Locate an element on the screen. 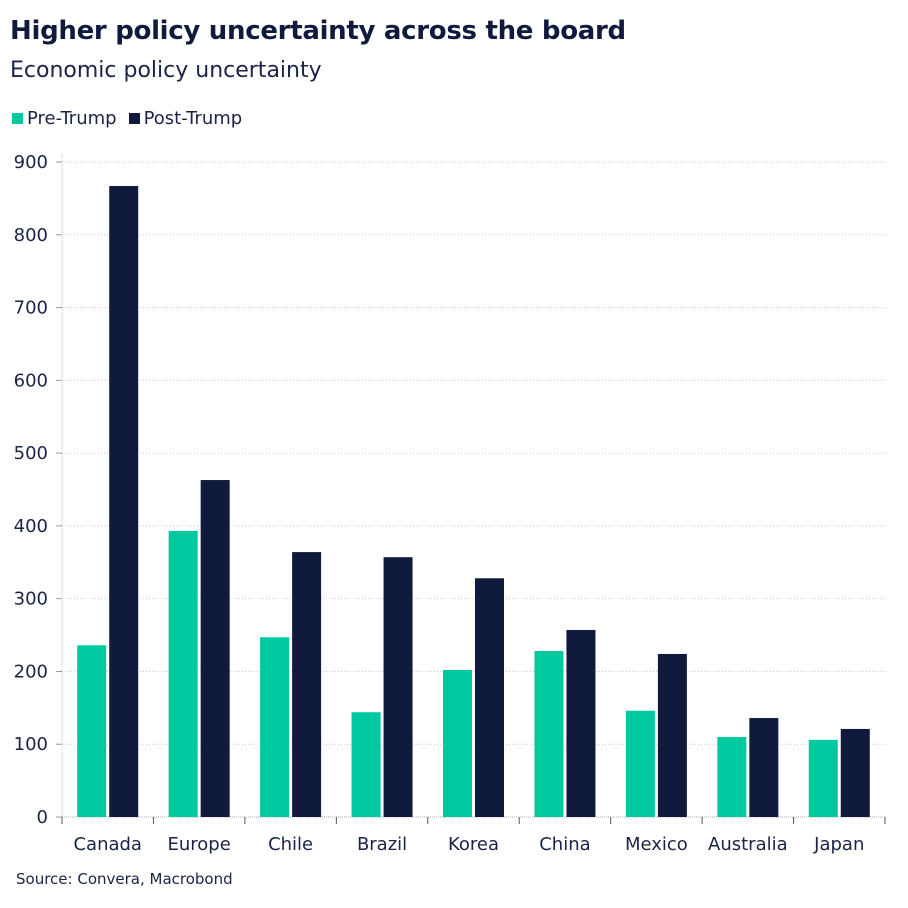 Image resolution: width=908 pixels, height=908 pixels. bar-post-trump-canada is located at coordinates (124, 501).